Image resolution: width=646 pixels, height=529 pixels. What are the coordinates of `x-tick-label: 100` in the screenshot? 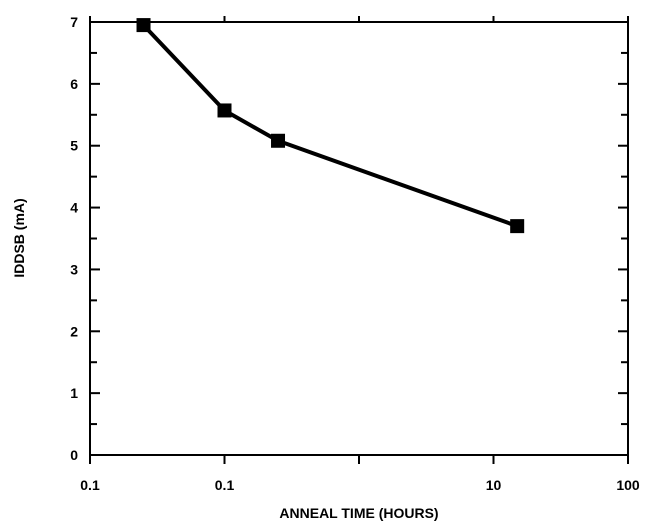 It's located at (628, 485).